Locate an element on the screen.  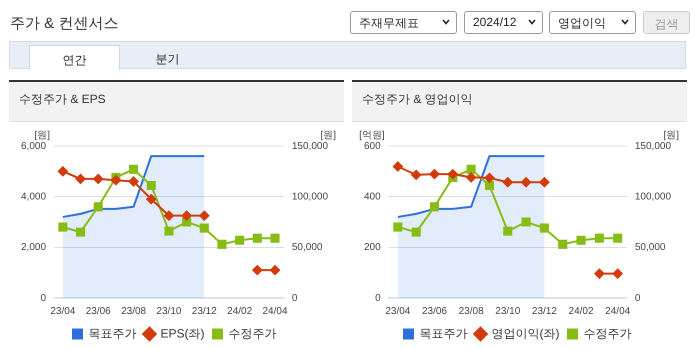
legend-label: EPS(좌) is located at coordinates (182, 333).